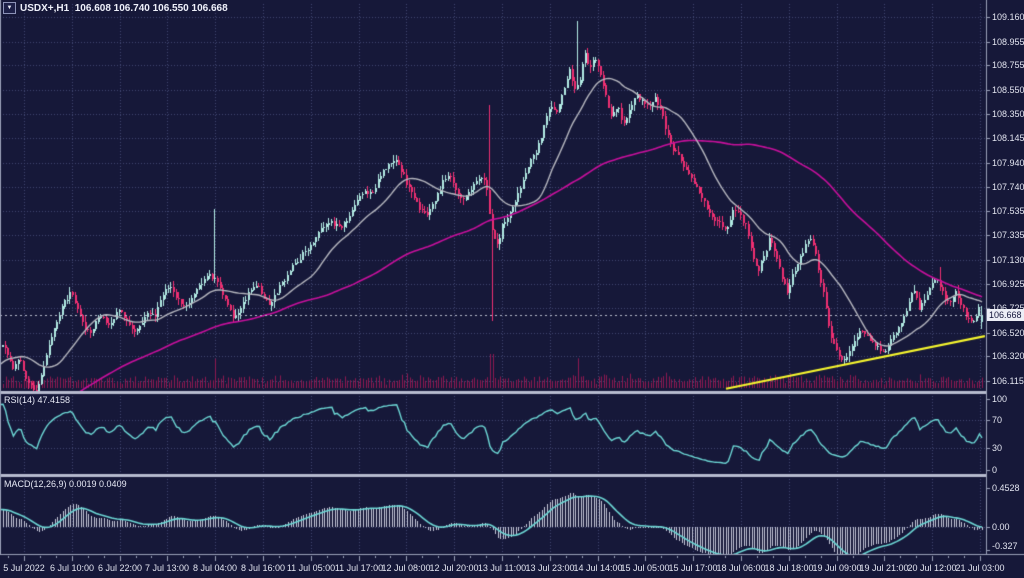  I want to click on rsi-tick-label: 70, so click(997, 420).